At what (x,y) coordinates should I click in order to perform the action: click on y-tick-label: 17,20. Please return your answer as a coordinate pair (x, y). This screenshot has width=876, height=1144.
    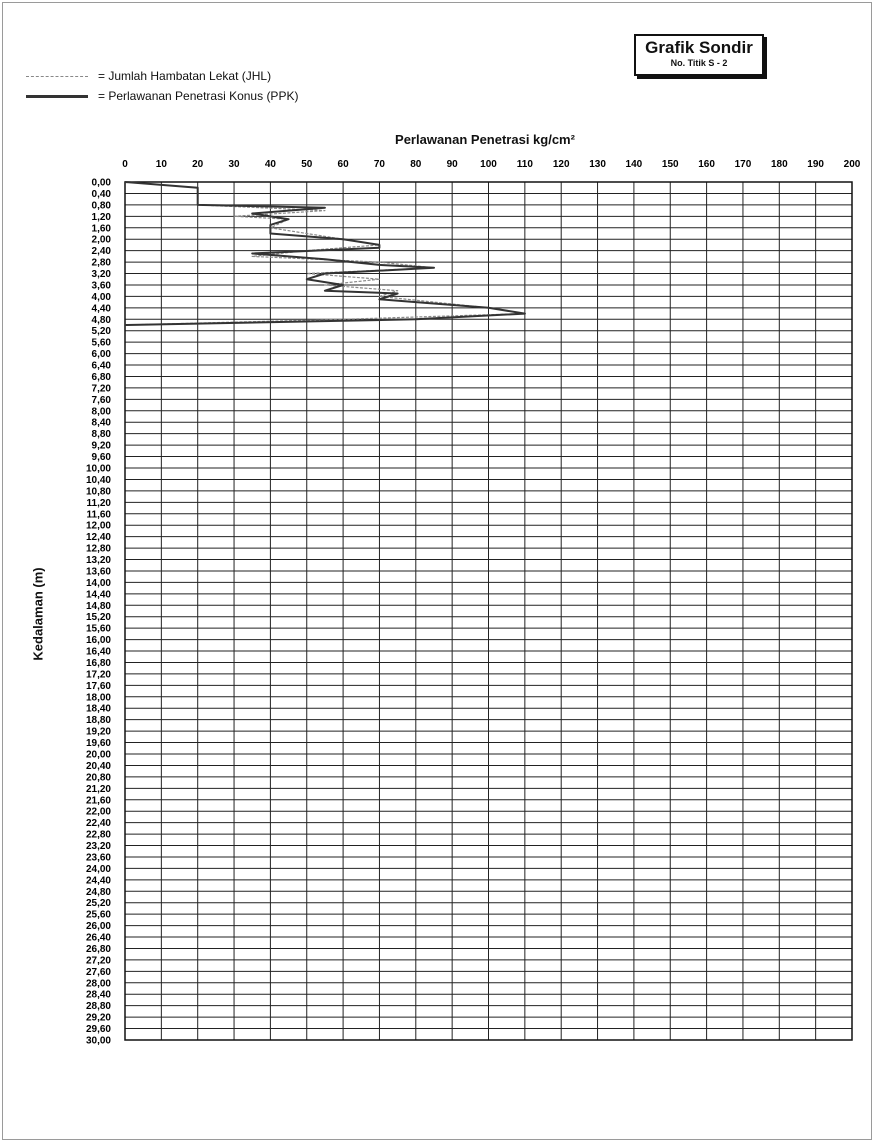
    Looking at the image, I should click on (98, 674).